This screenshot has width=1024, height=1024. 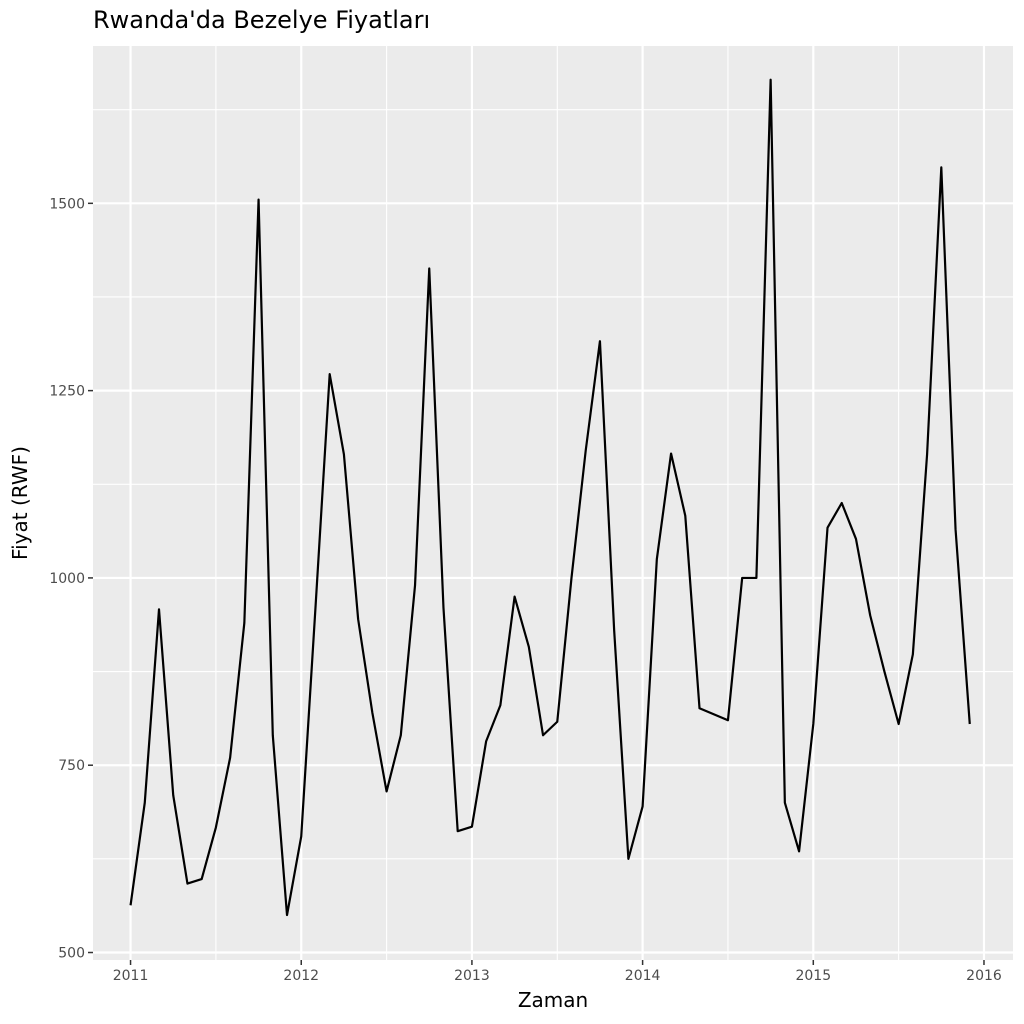 I want to click on x-axis-title: Zaman, so click(x=553, y=1000).